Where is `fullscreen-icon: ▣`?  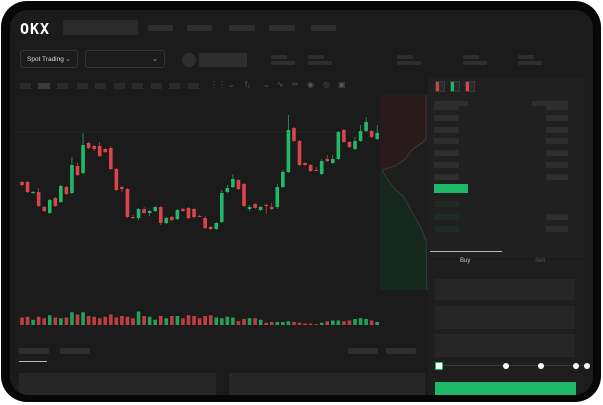 fullscreen-icon: ▣ is located at coordinates (342, 84).